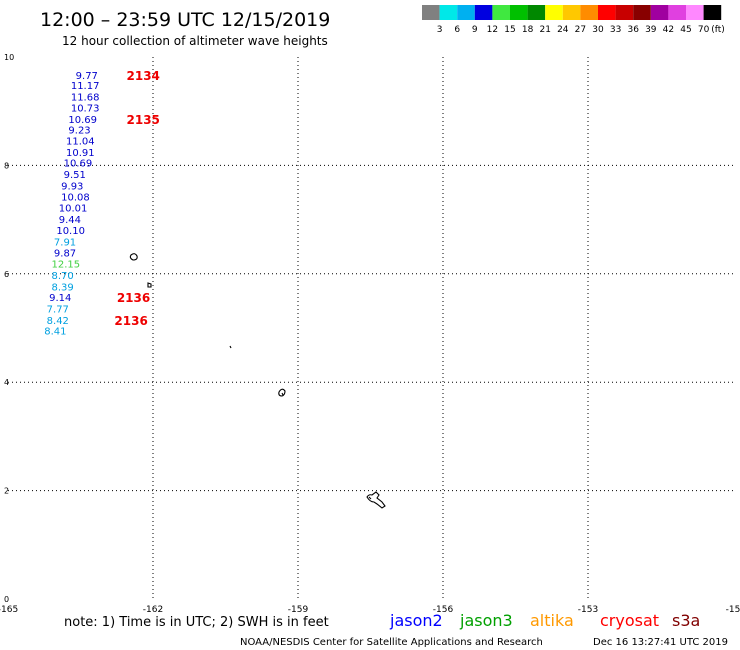  I want to click on wave-height-label: 8.41, so click(55, 332).